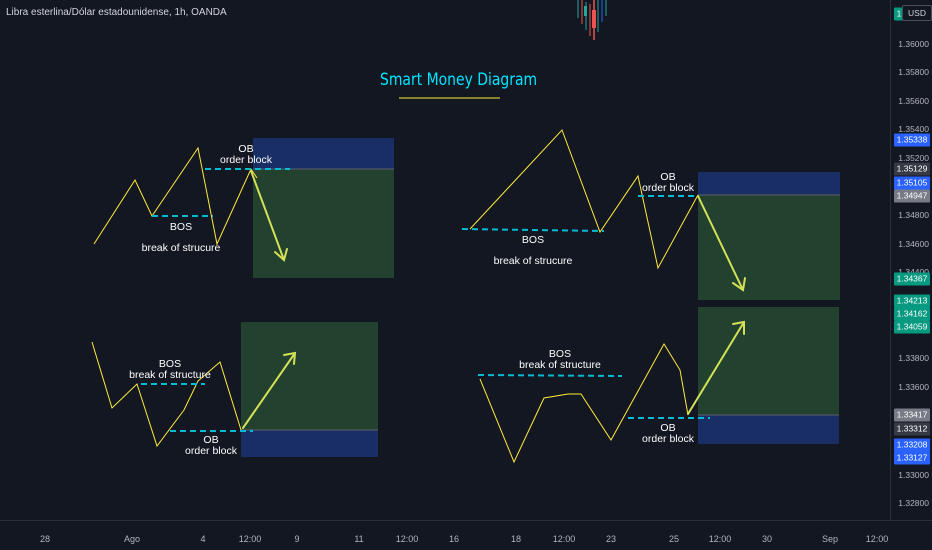  What do you see at coordinates (912, 429) in the screenshot?
I see `price-tag: 1.33312` at bounding box center [912, 429].